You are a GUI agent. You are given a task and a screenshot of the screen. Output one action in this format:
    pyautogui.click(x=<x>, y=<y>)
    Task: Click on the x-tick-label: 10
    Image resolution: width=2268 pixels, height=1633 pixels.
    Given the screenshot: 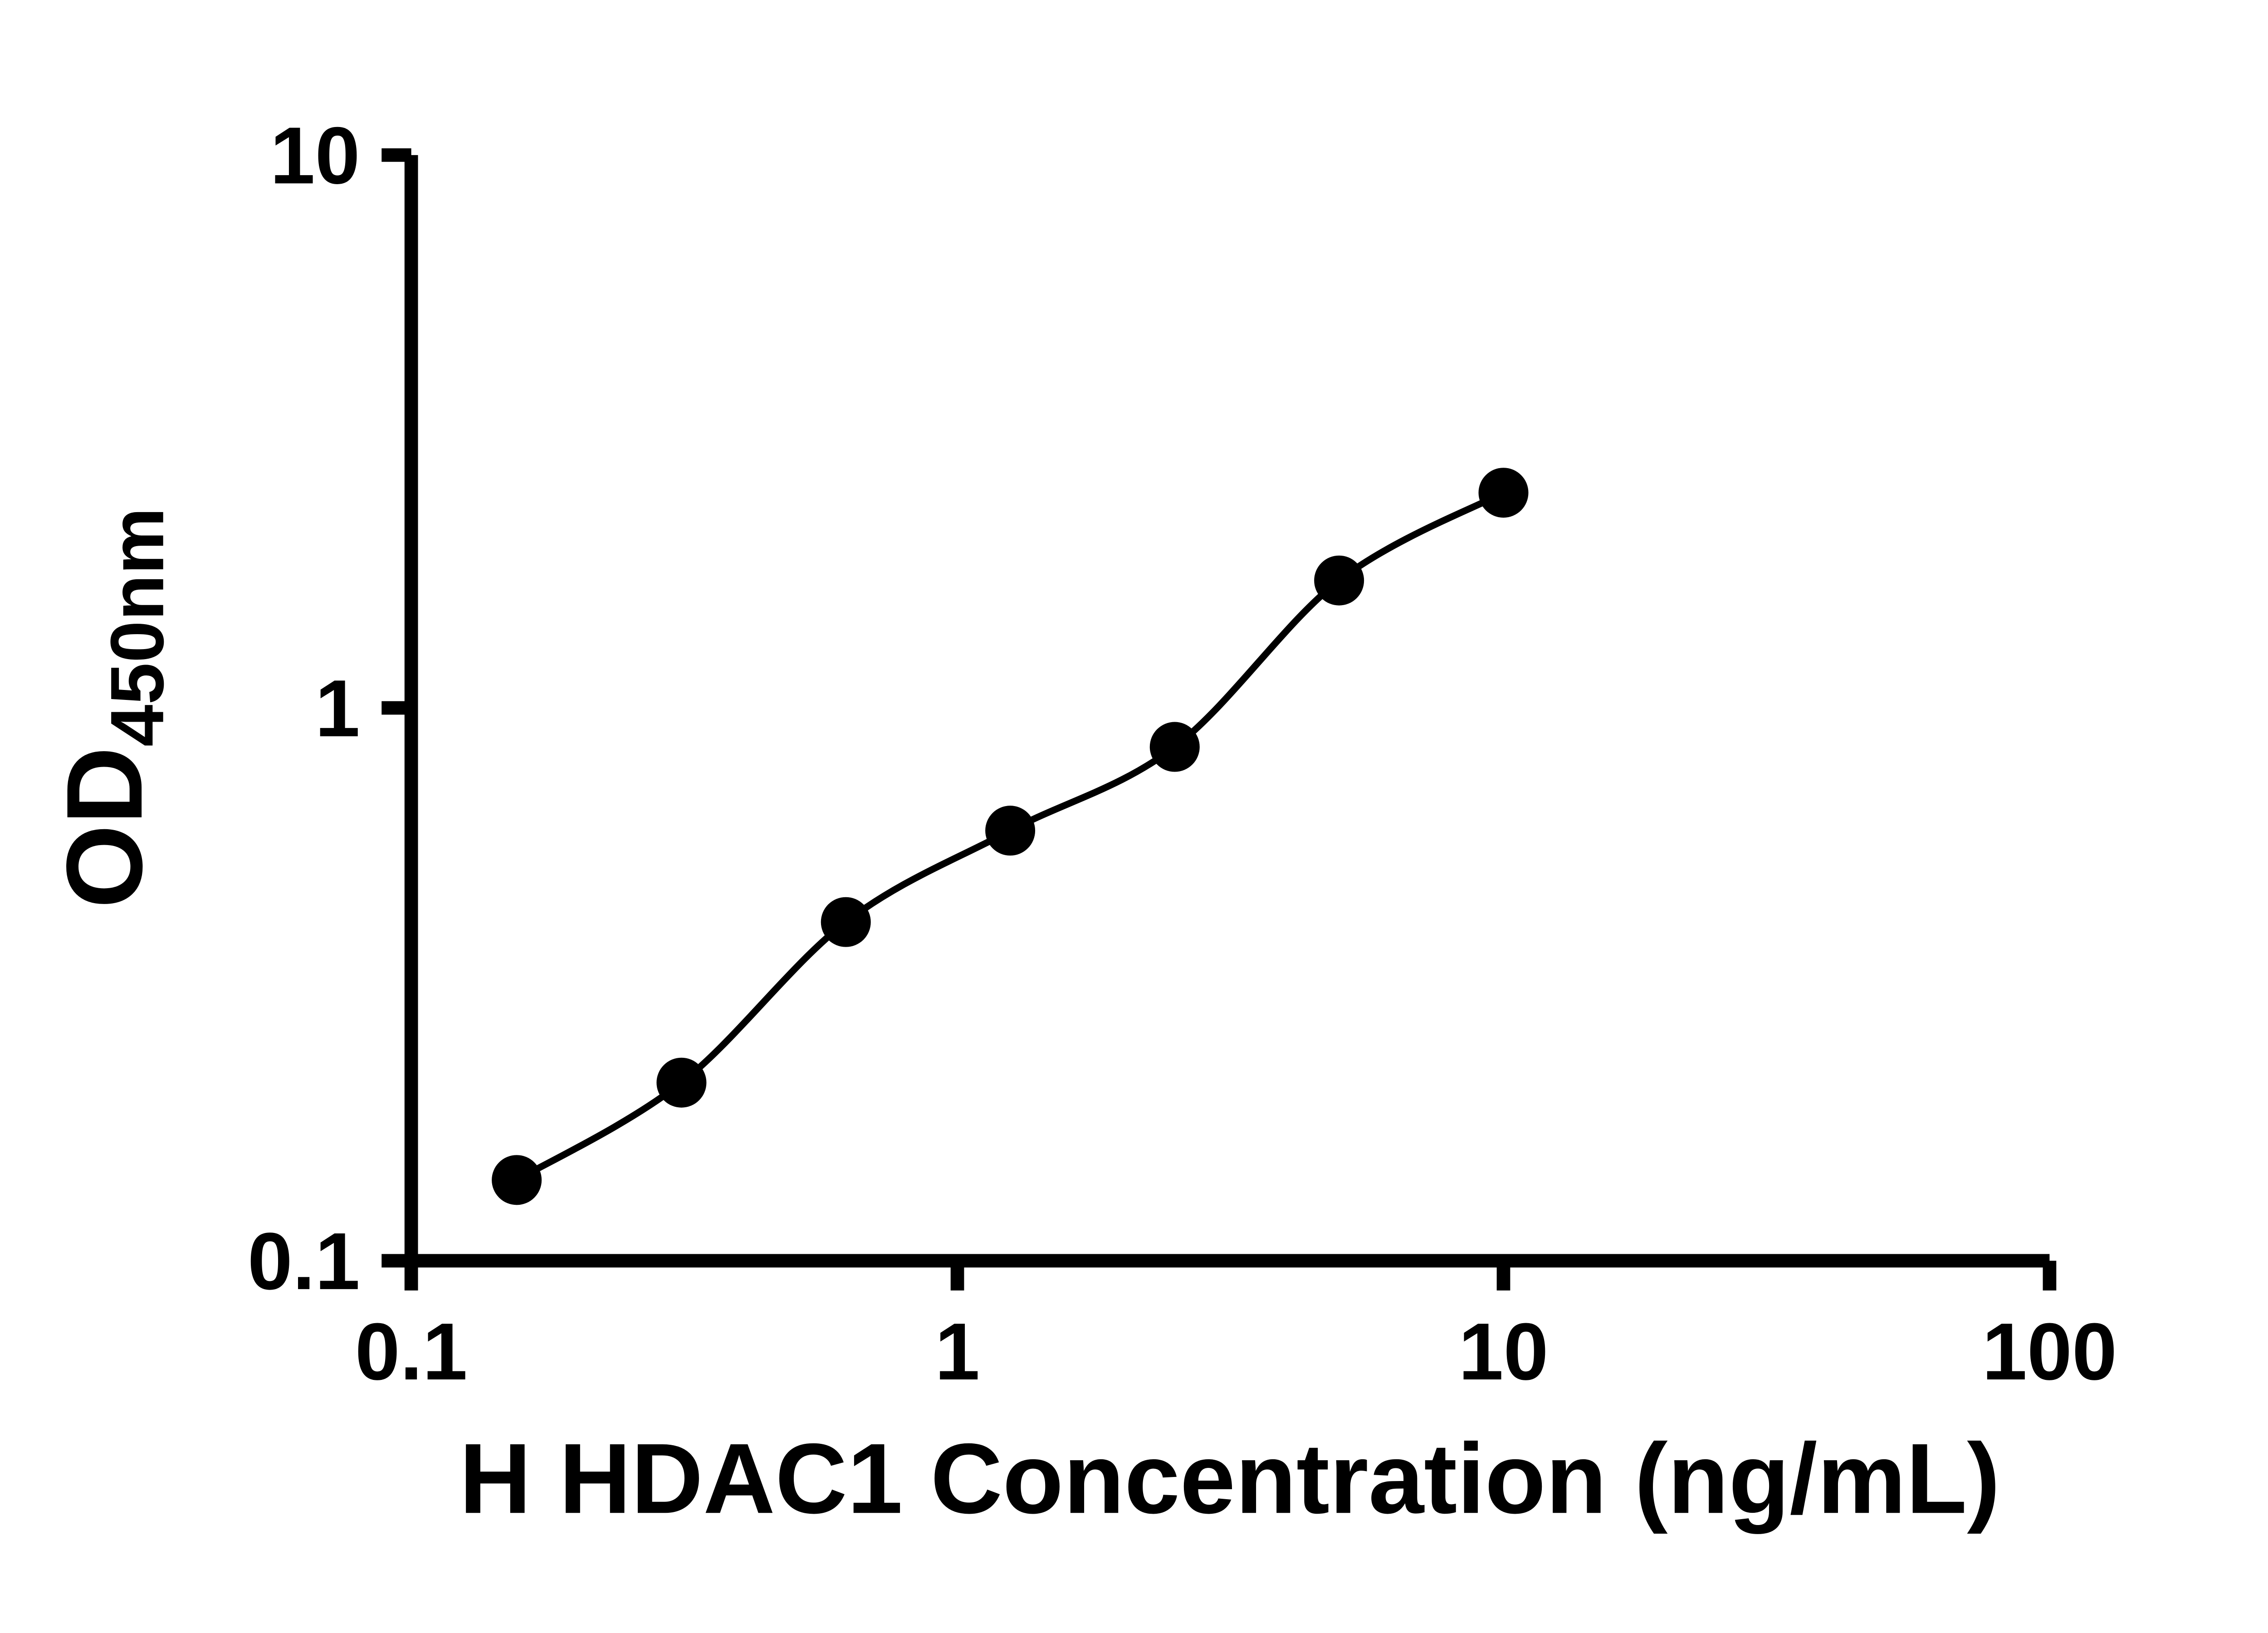 What is the action you would take?
    pyautogui.click(x=1503, y=1351)
    